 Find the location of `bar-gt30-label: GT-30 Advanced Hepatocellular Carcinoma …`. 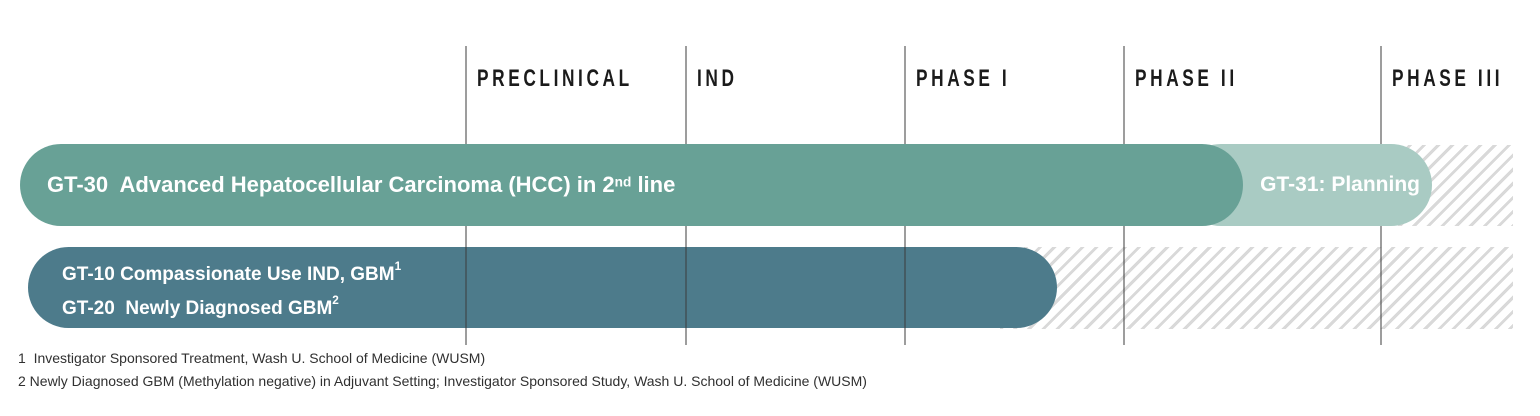

bar-gt30-label: GT-30 Advanced Hepatocellular Carcinoma … is located at coordinates (361, 185).